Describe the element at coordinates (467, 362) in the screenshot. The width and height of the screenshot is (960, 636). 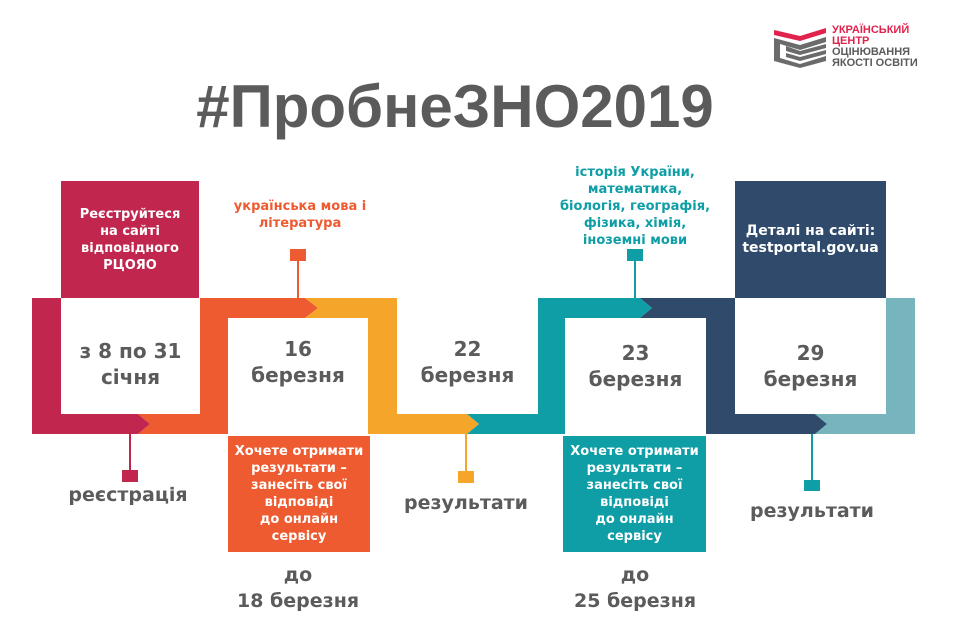
I see `date-march-22: 22 березня` at that location.